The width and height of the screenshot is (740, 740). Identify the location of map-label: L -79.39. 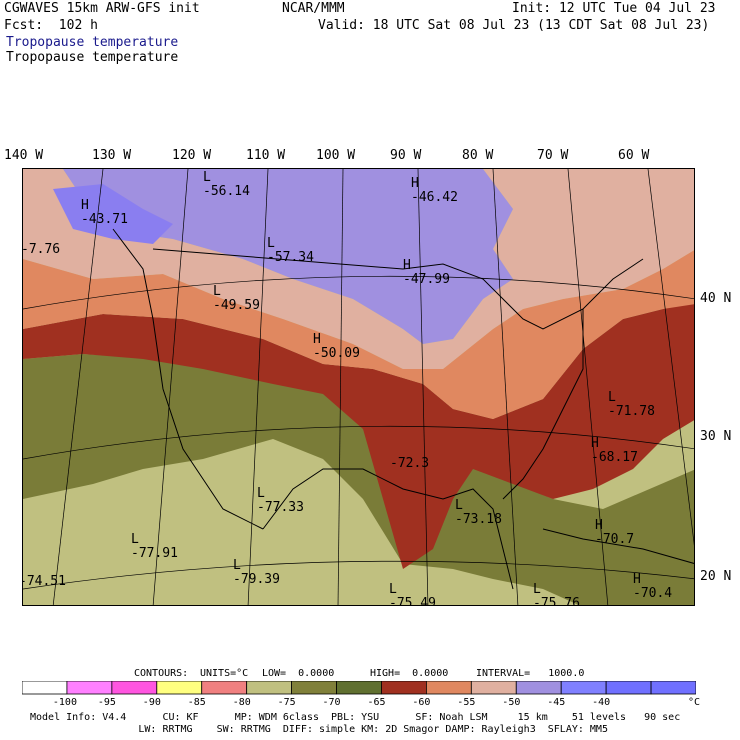
(256, 572).